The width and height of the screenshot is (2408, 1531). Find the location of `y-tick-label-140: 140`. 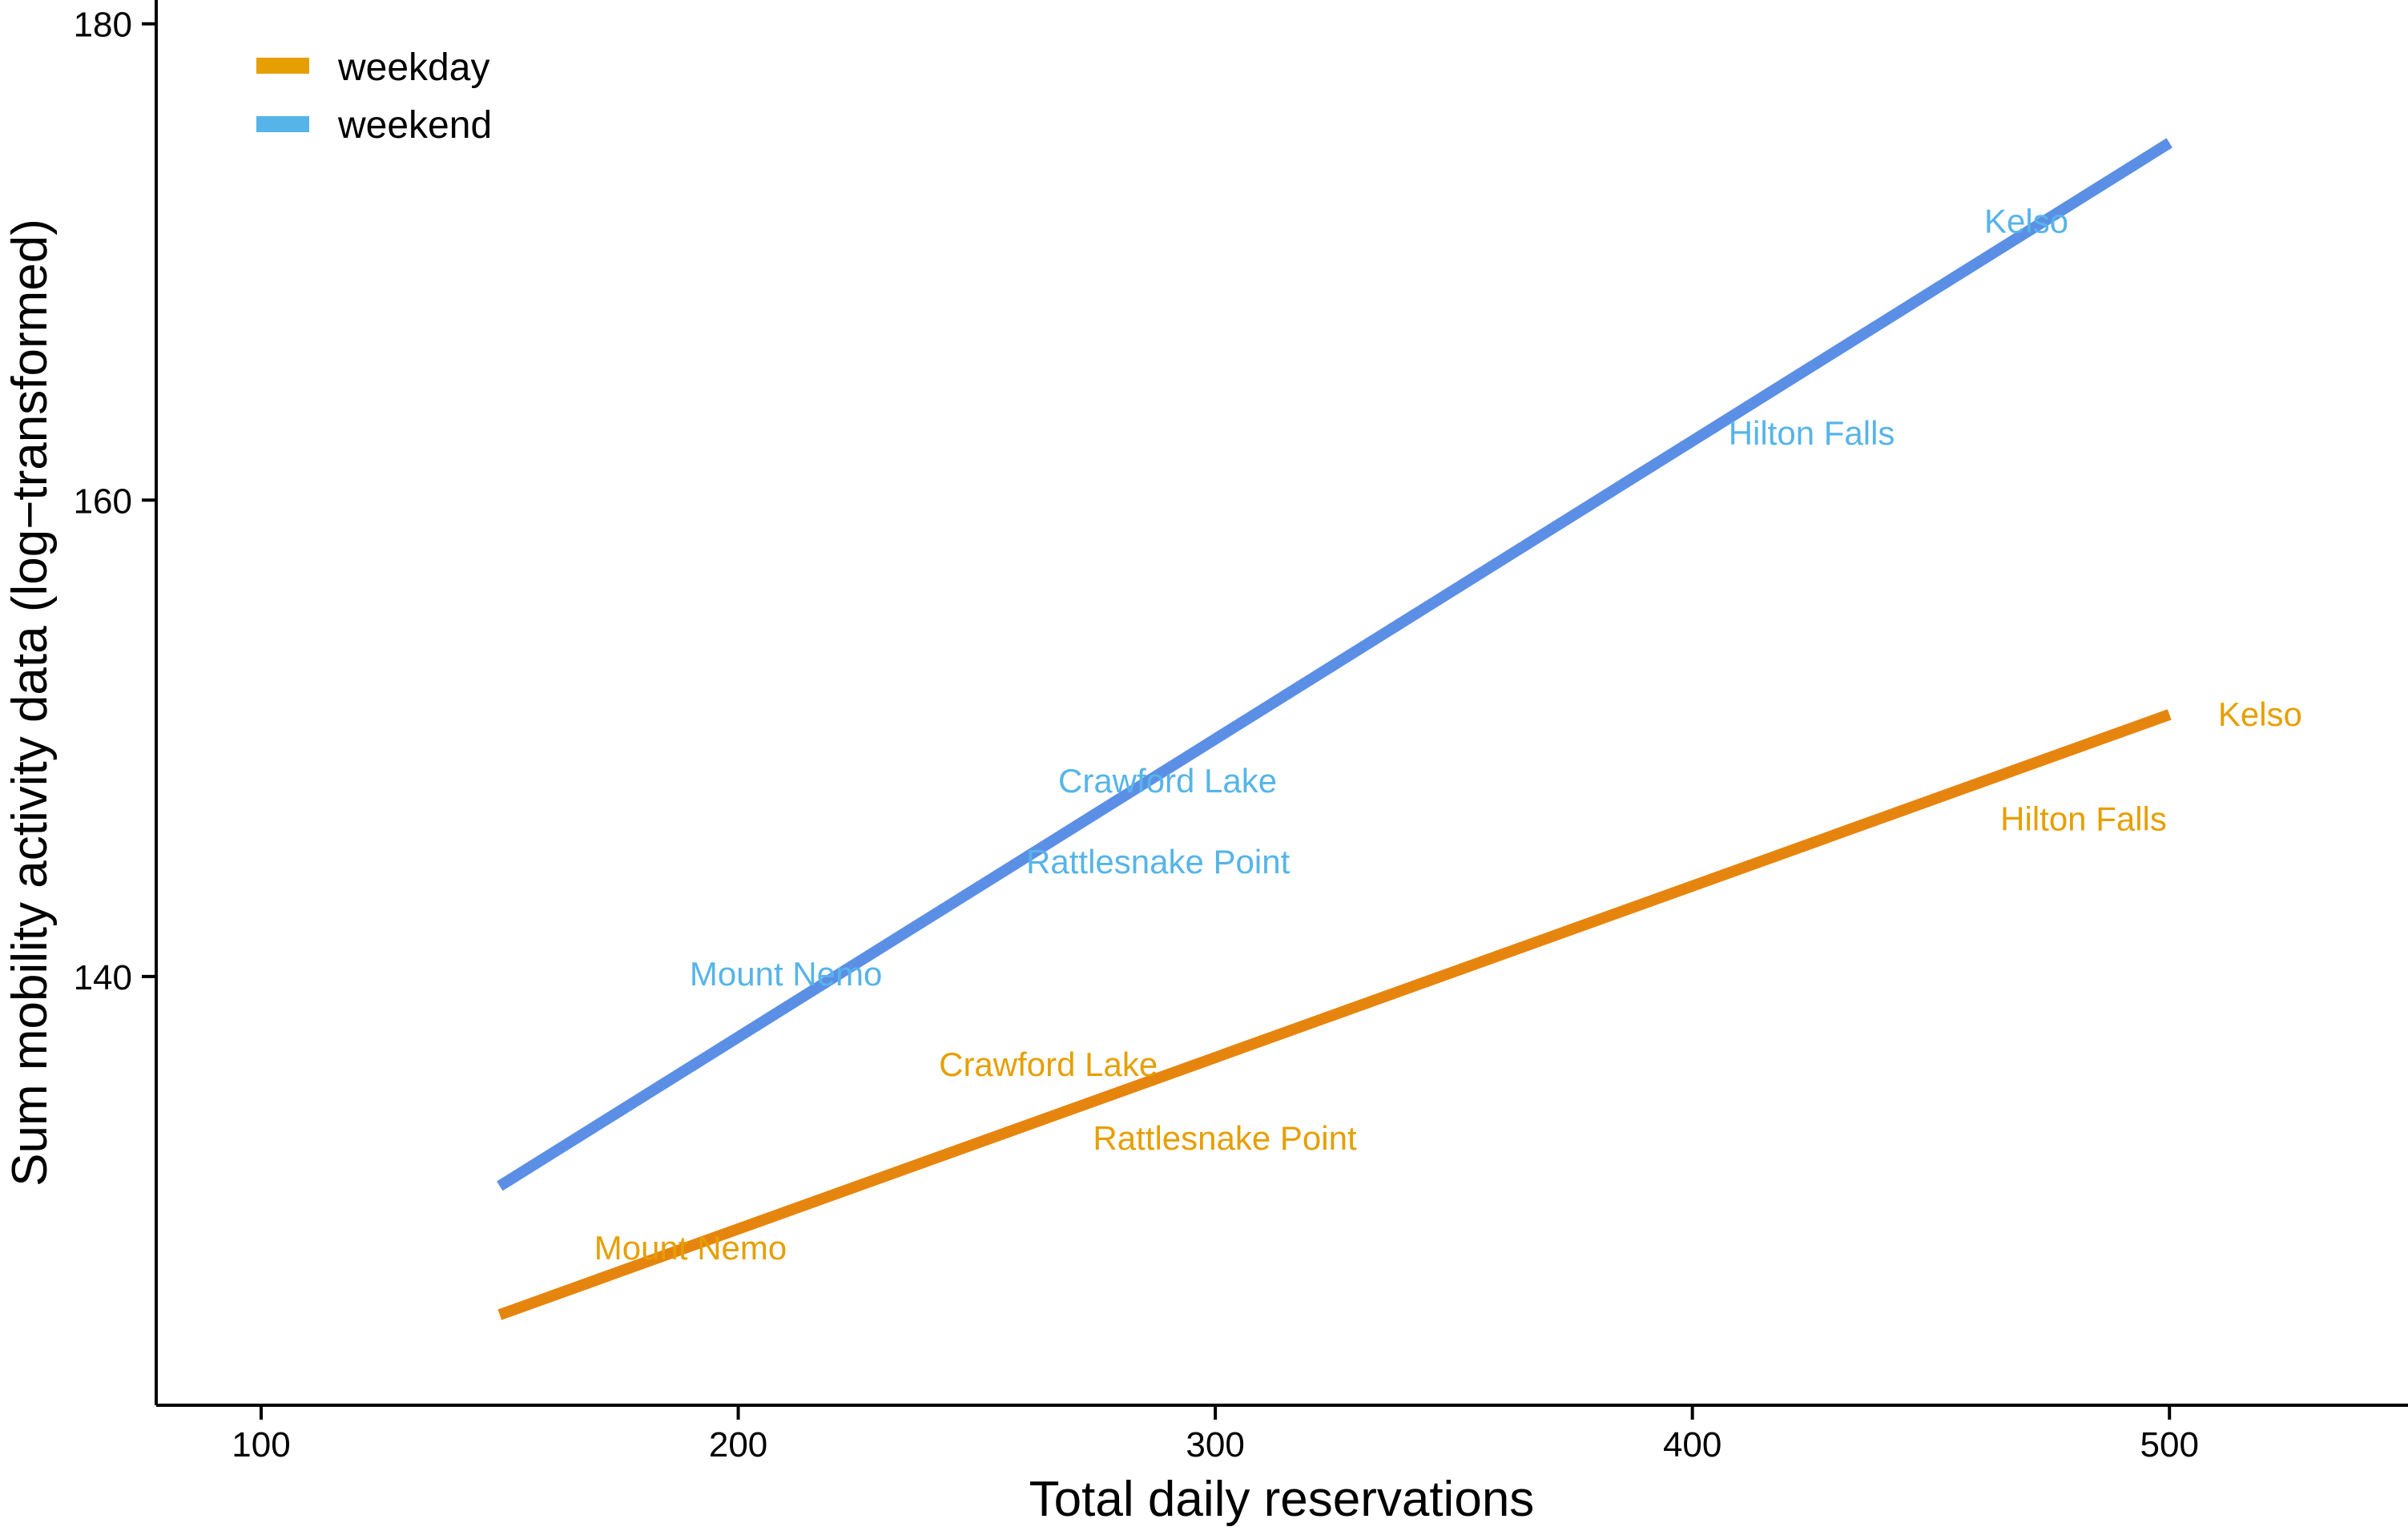

y-tick-label-140: 140 is located at coordinates (103, 978).